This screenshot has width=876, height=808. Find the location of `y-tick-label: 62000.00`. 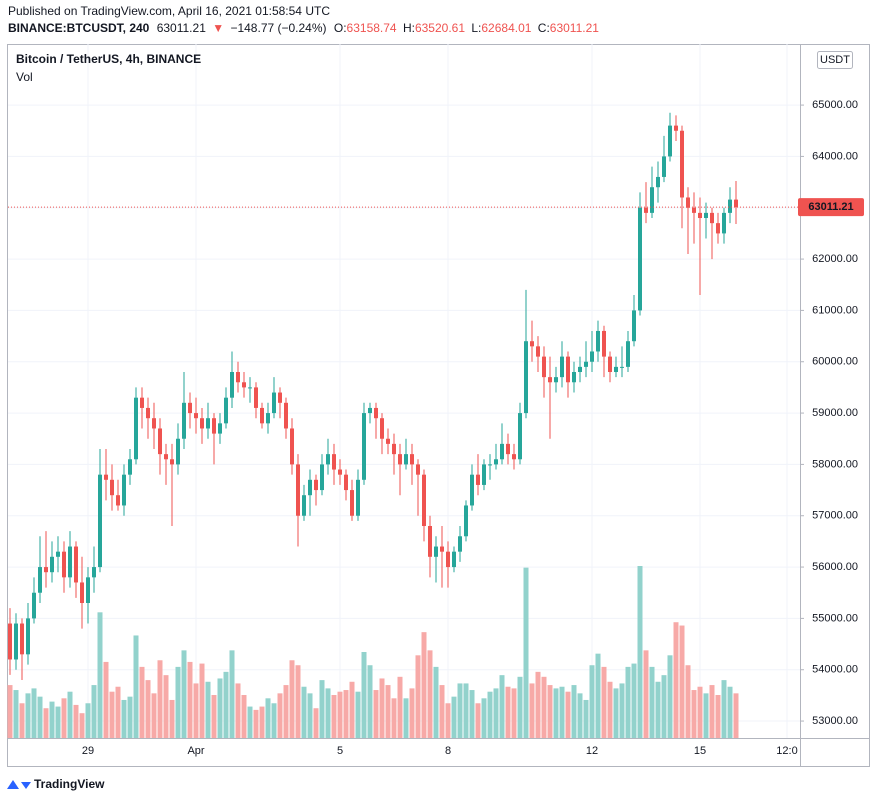

y-tick-label: 62000.00 is located at coordinates (835, 259).